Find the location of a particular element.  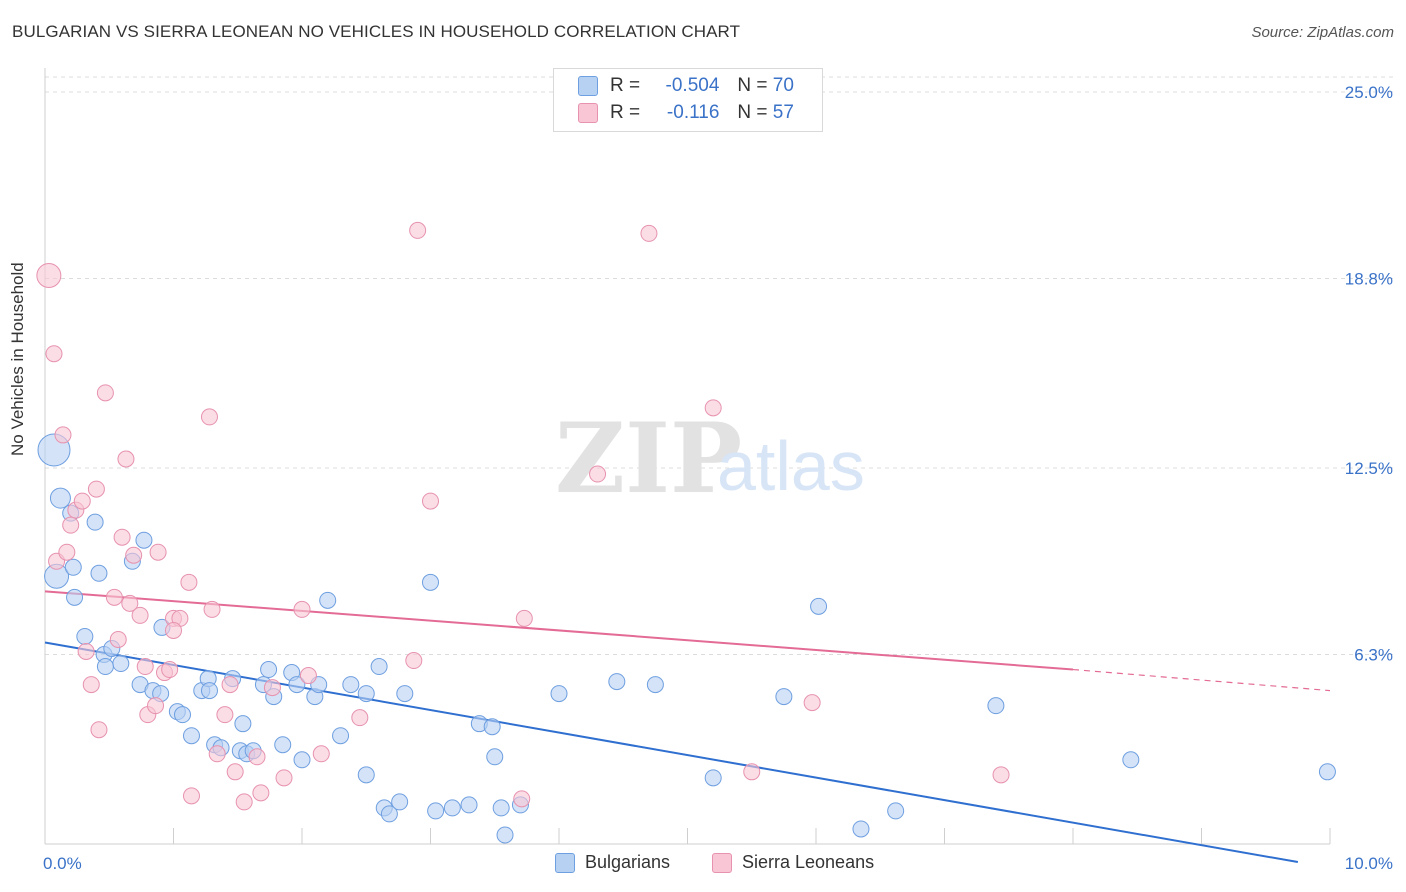

legend-row-bulgarians: R = -0.504 N = 70 is located at coordinates (686, 86).